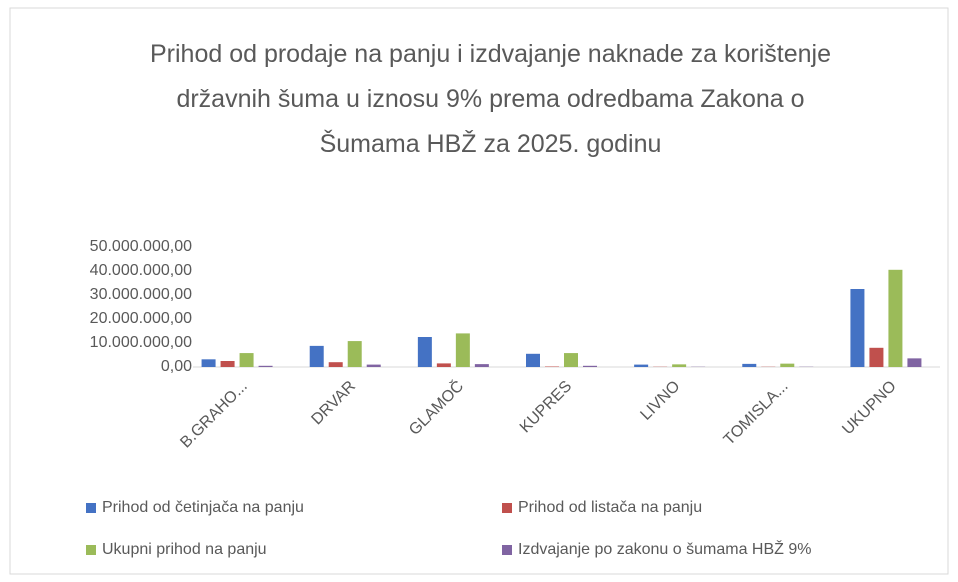  What do you see at coordinates (184, 549) in the screenshot?
I see `legend-label: Ukupni prihod na panju` at bounding box center [184, 549].